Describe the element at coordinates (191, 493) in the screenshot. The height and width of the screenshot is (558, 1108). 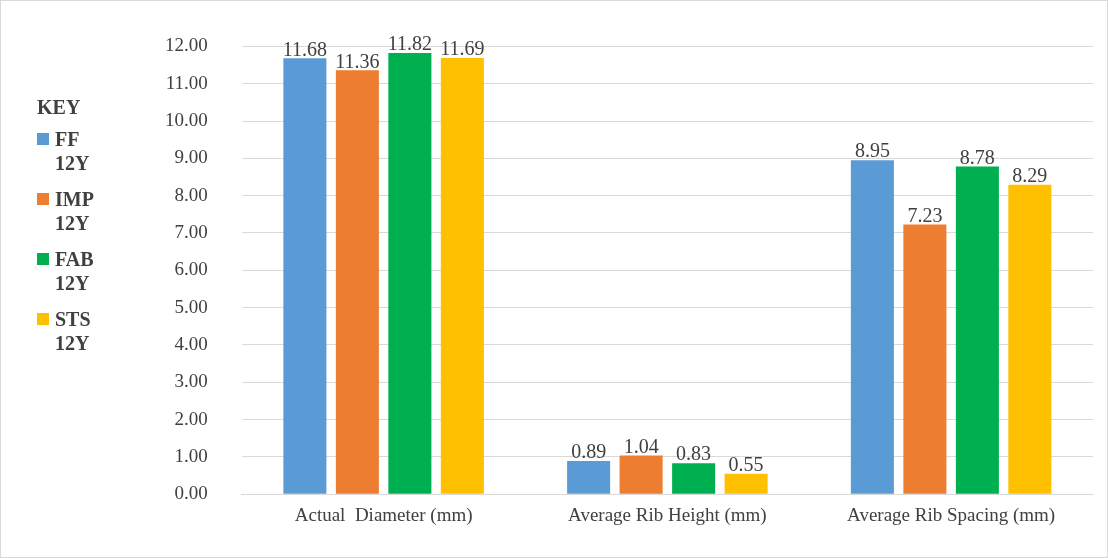
I see `y-tick-label: 0.00` at that location.